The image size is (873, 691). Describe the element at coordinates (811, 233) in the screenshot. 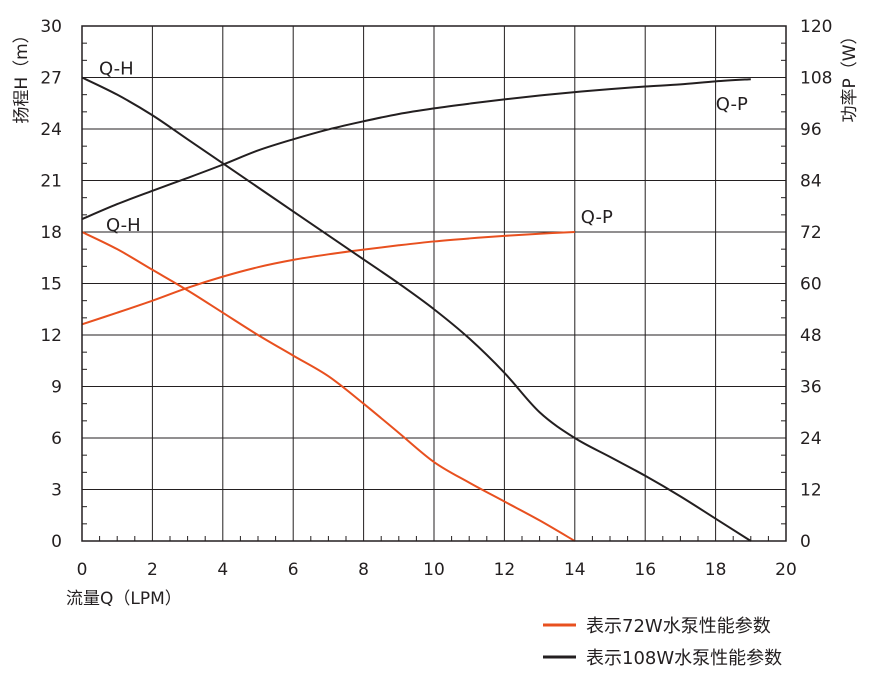

I see `right-tick-label: 72` at that location.